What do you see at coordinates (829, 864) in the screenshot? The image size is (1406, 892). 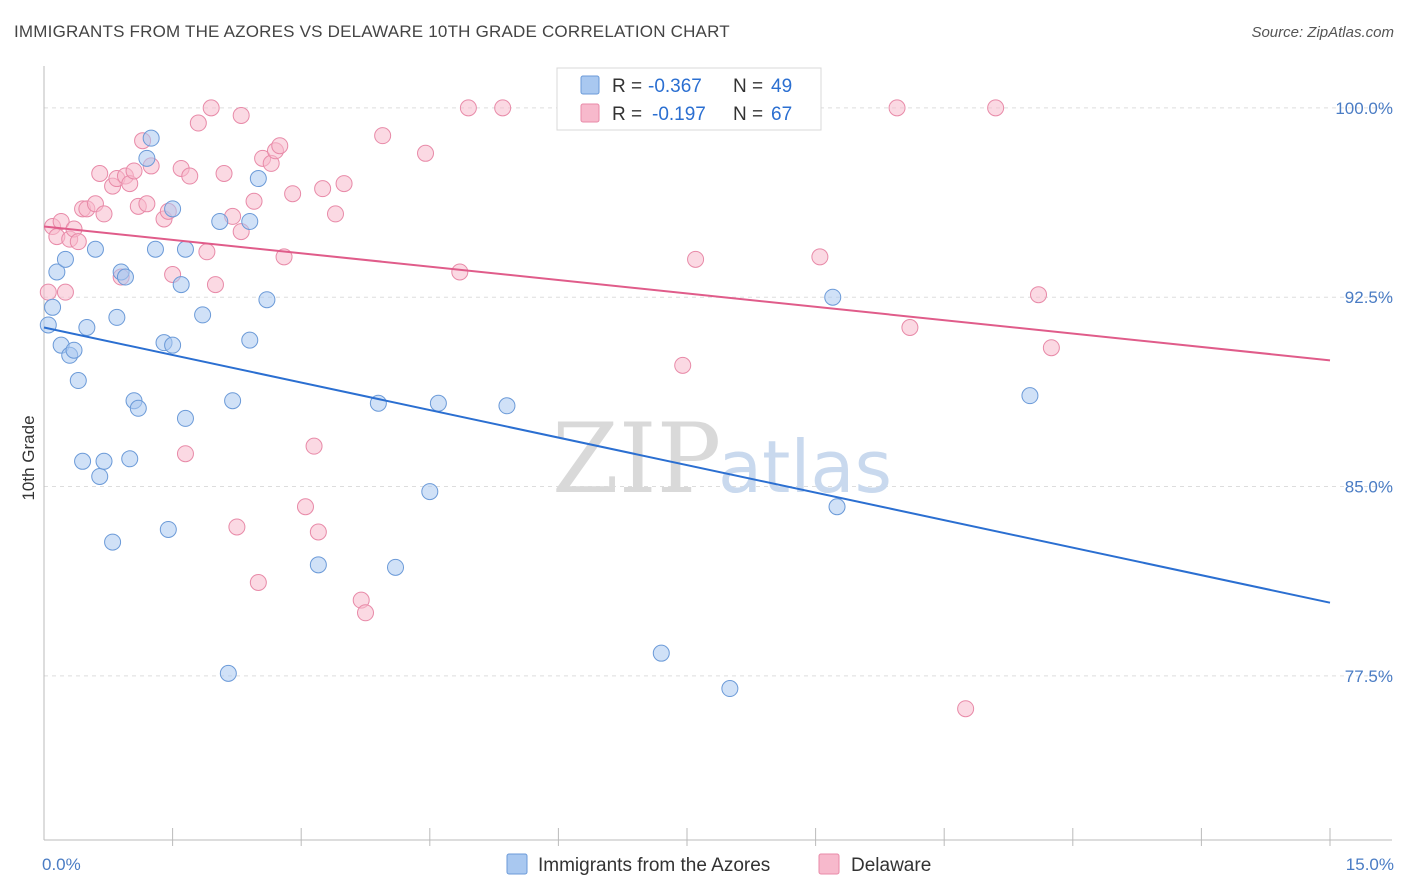 I see `series-legend-swatch-delaware` at bounding box center [829, 864].